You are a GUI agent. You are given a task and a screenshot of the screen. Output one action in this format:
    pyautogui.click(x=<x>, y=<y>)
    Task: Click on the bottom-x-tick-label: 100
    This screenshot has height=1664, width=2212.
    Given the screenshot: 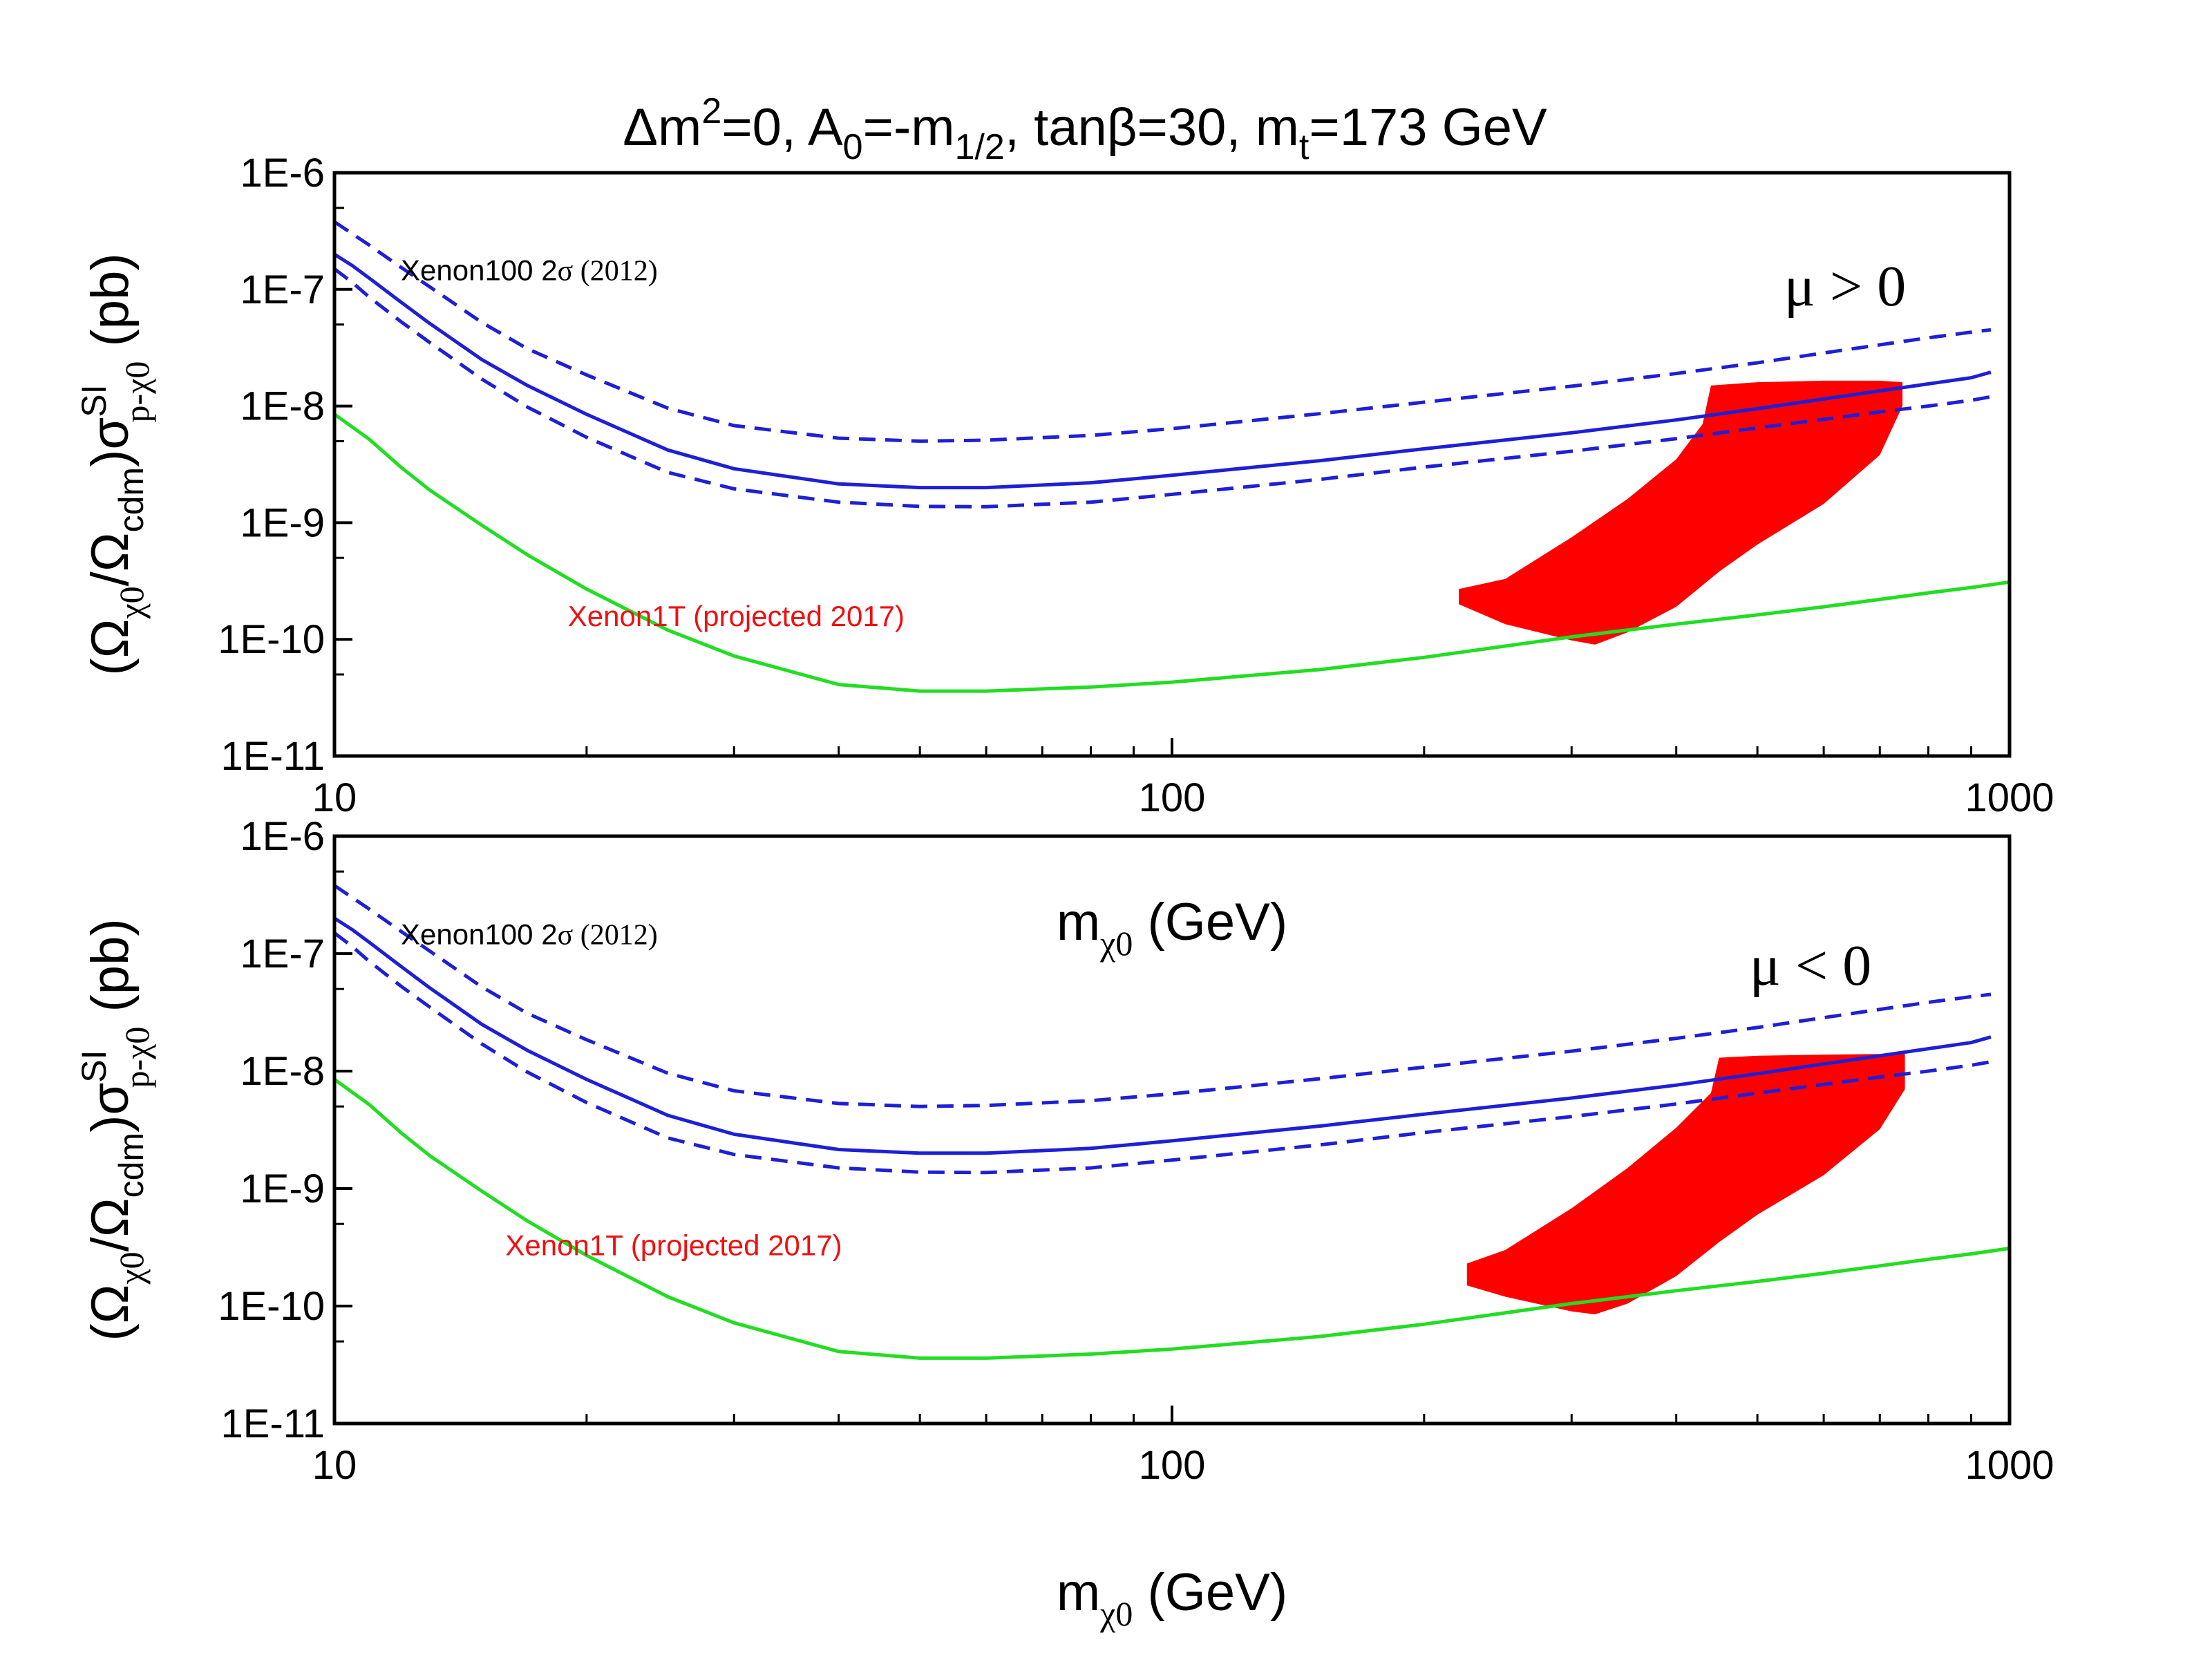 What is the action you would take?
    pyautogui.click(x=1172, y=1465)
    